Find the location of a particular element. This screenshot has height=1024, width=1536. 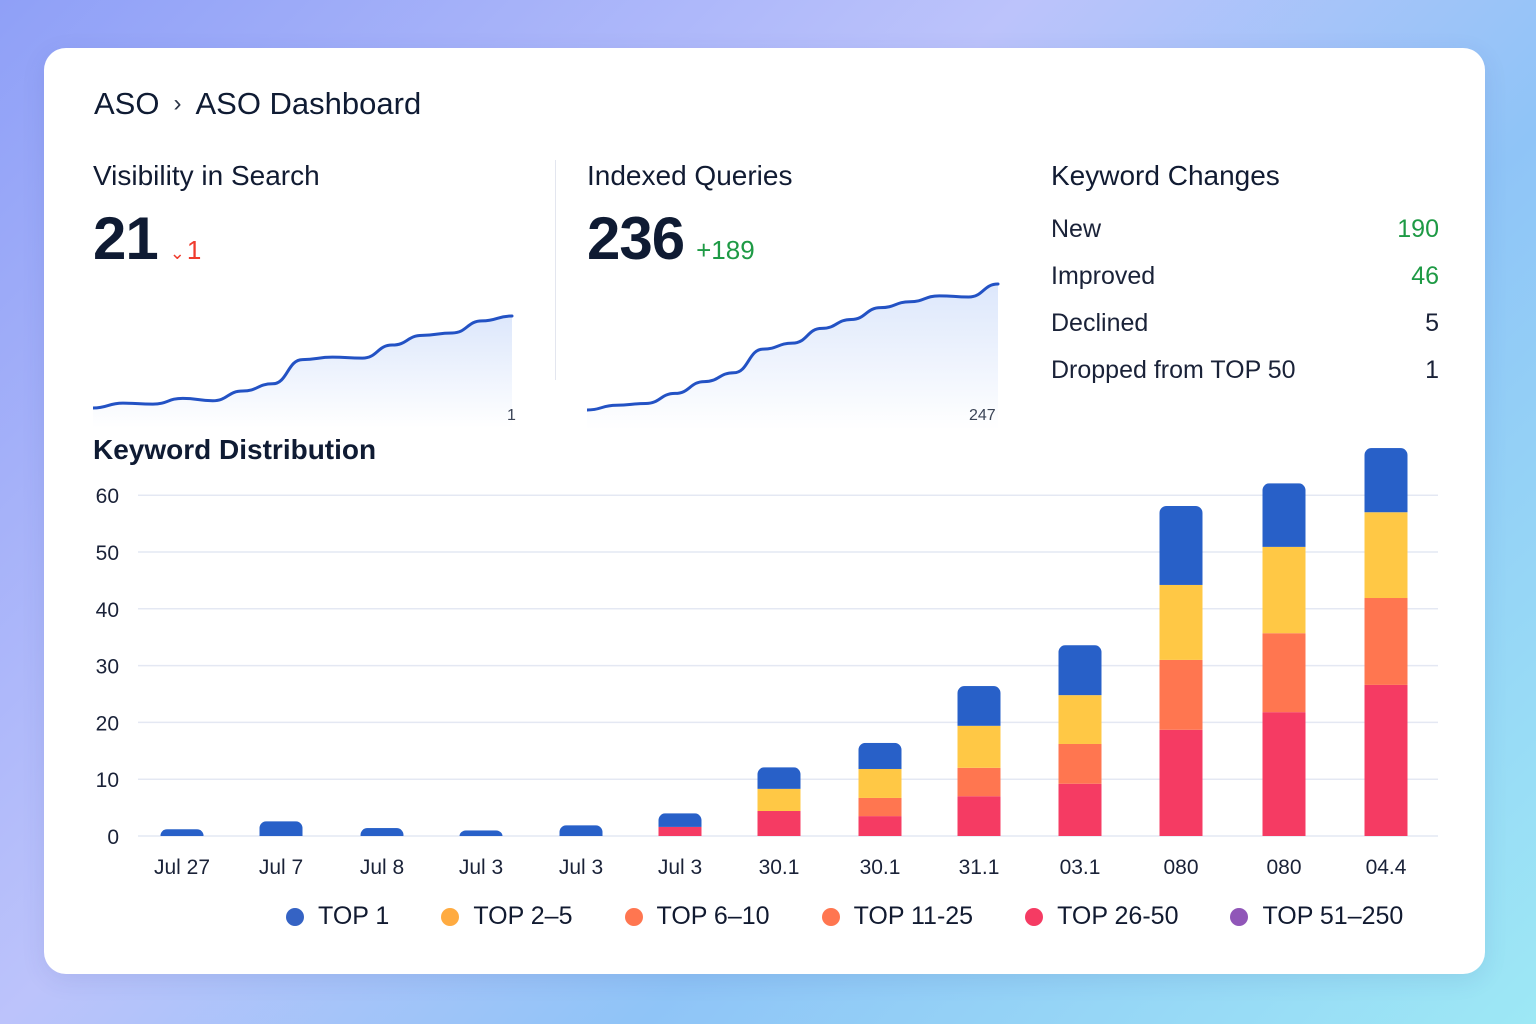

indexed-queries-title: Indexed Queries is located at coordinates (690, 175).